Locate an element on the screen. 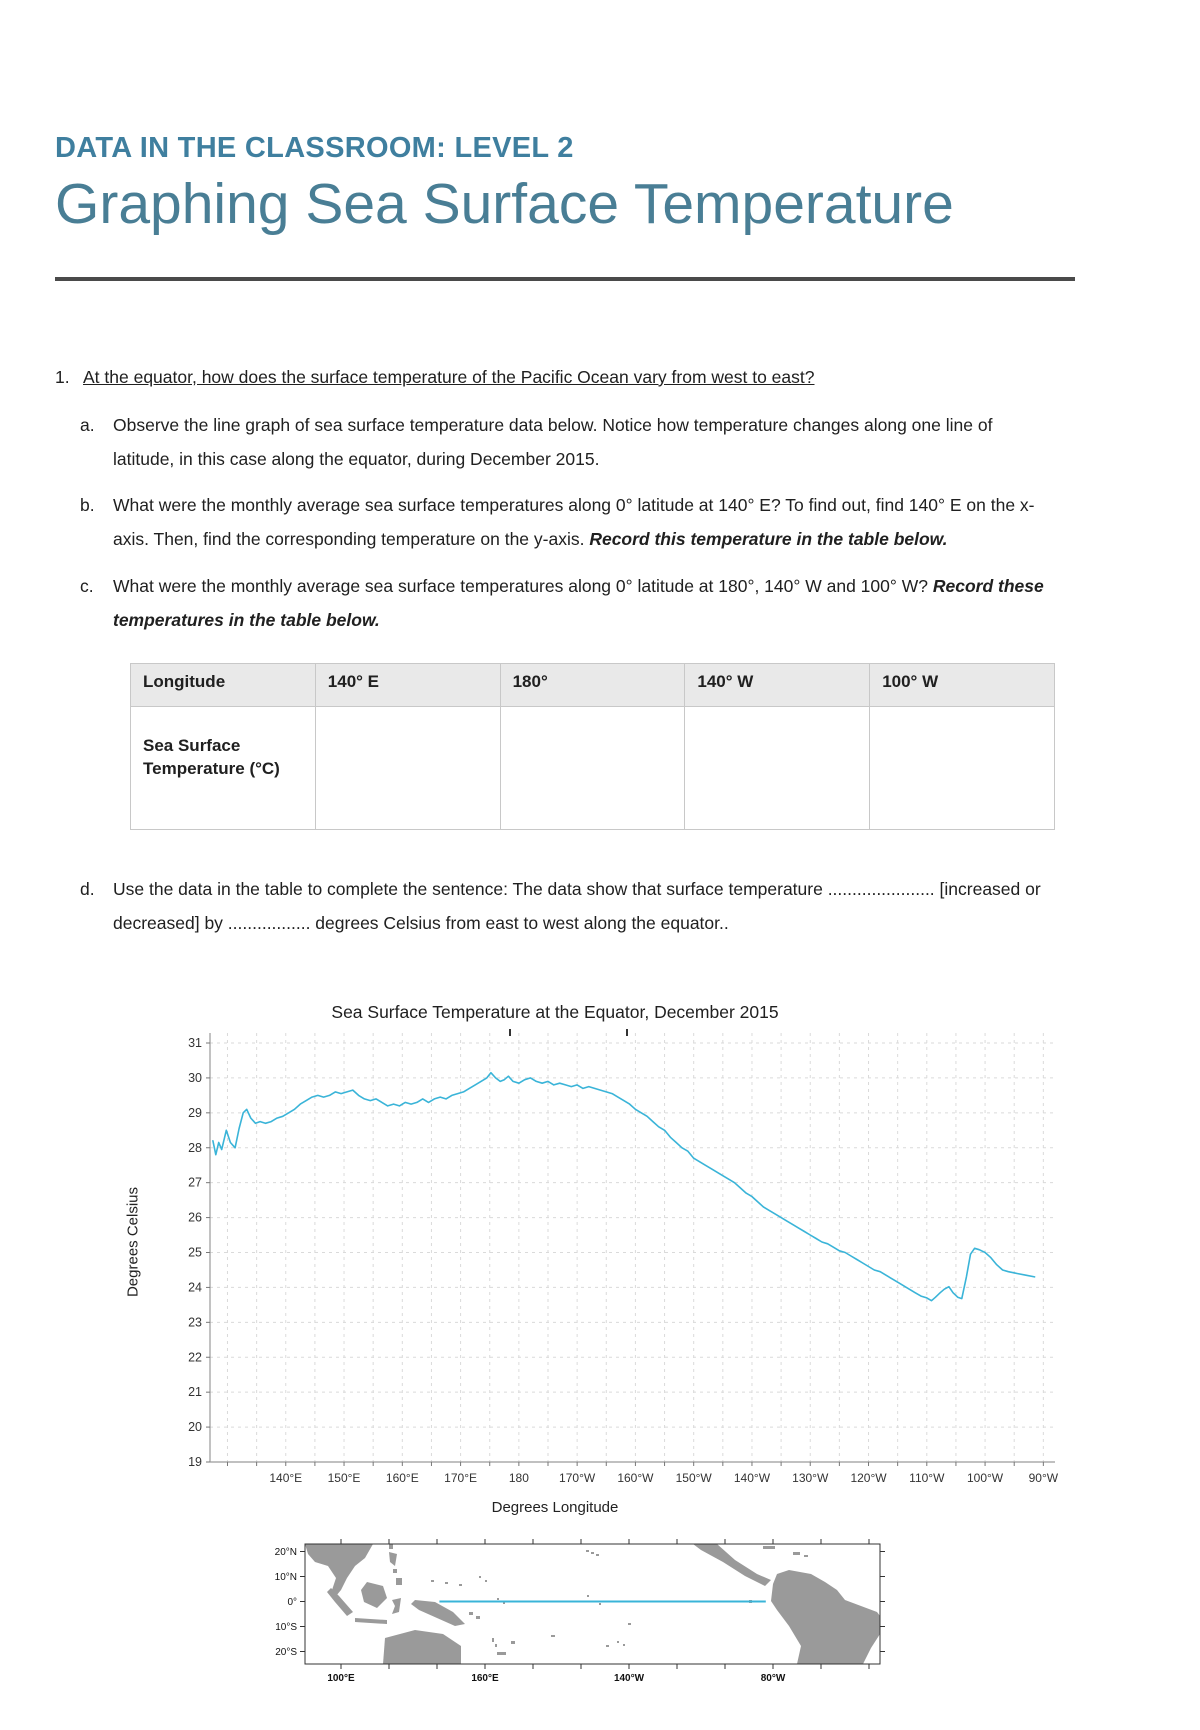 Image resolution: width=1200 pixels, height=1730 pixels. land-visayas is located at coordinates (395, 1571).